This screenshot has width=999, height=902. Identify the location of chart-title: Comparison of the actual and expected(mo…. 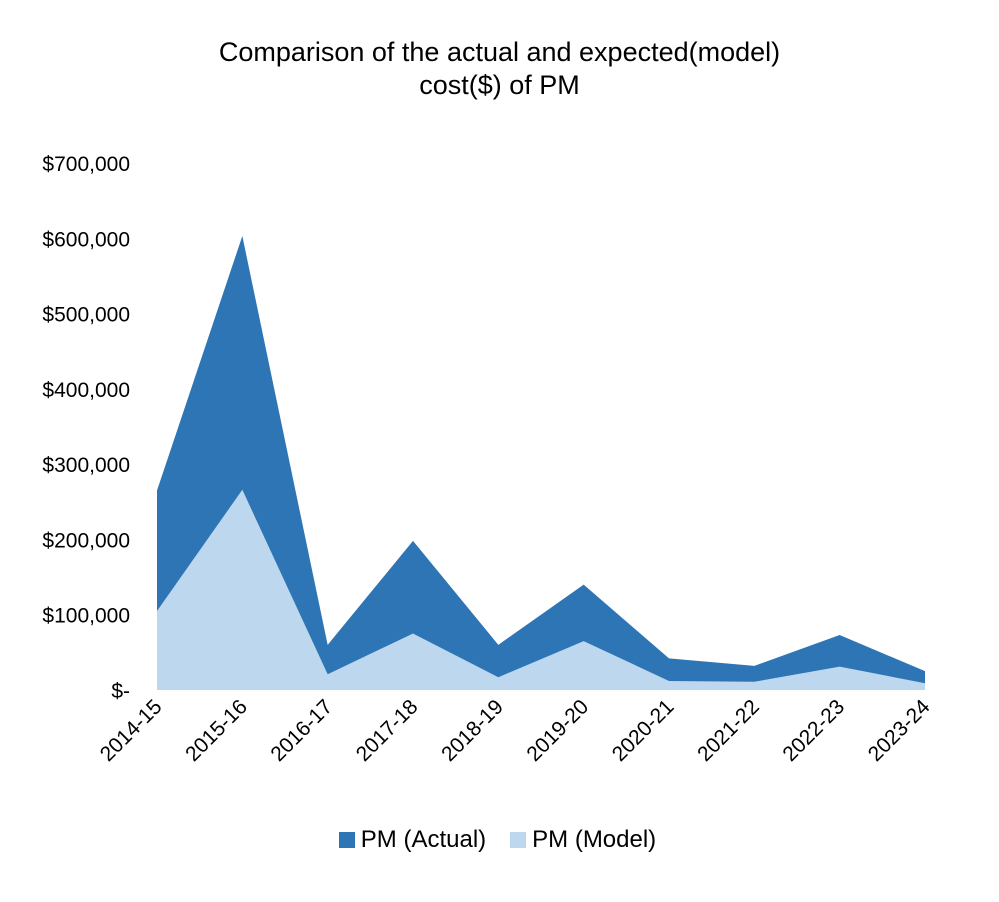
(499, 69).